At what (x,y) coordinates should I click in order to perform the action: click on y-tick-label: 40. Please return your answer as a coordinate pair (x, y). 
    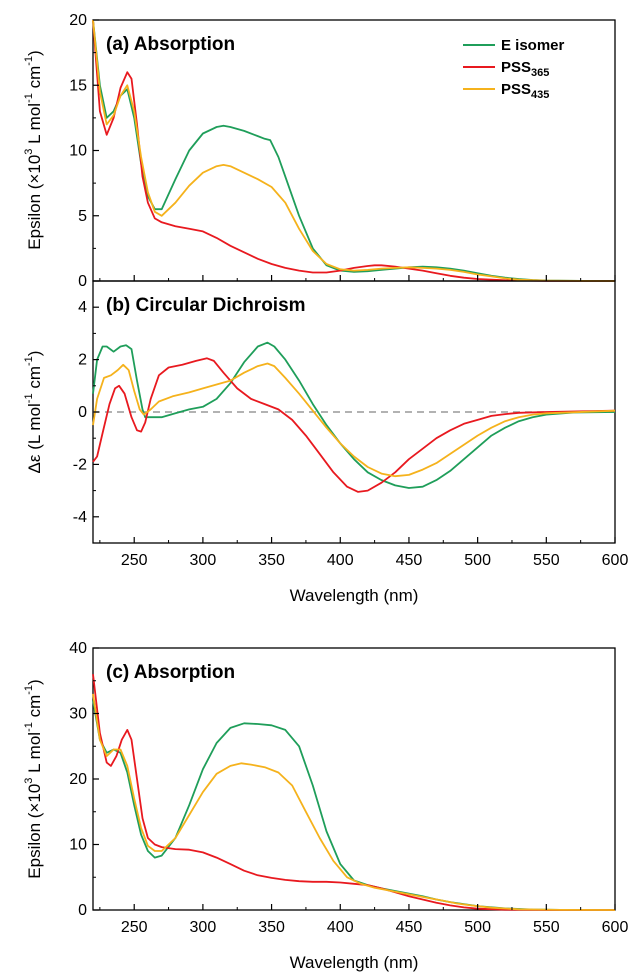
    Looking at the image, I should click on (78, 648).